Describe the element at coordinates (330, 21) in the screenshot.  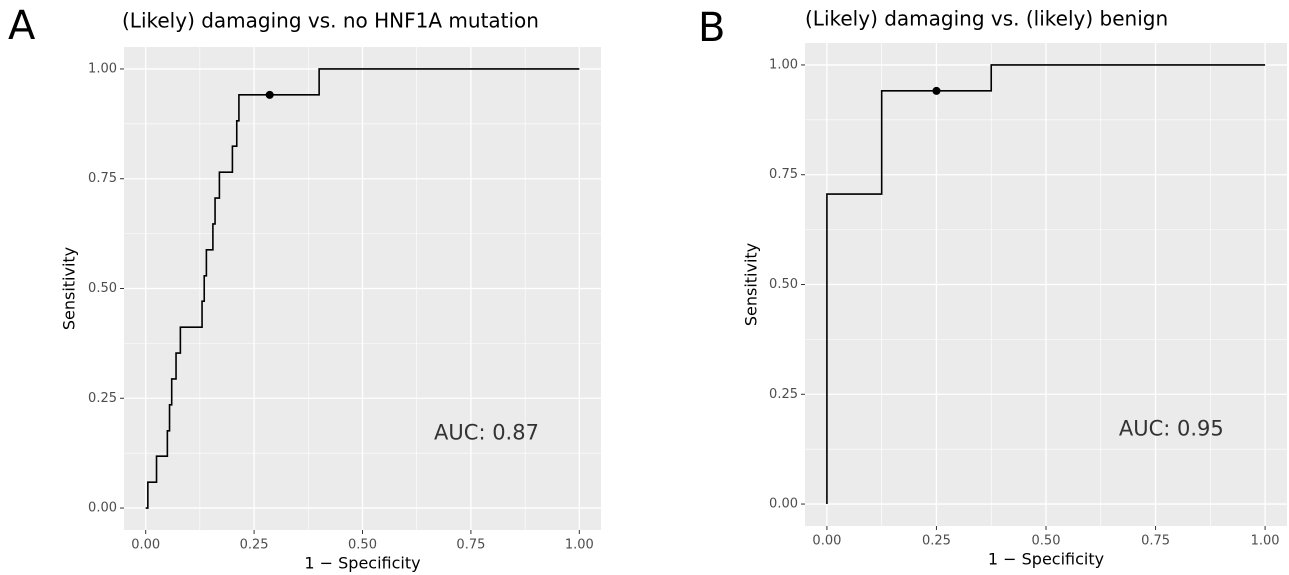
I see `chart-title: (Likely) damaging vs. no HNF1A mutation` at that location.